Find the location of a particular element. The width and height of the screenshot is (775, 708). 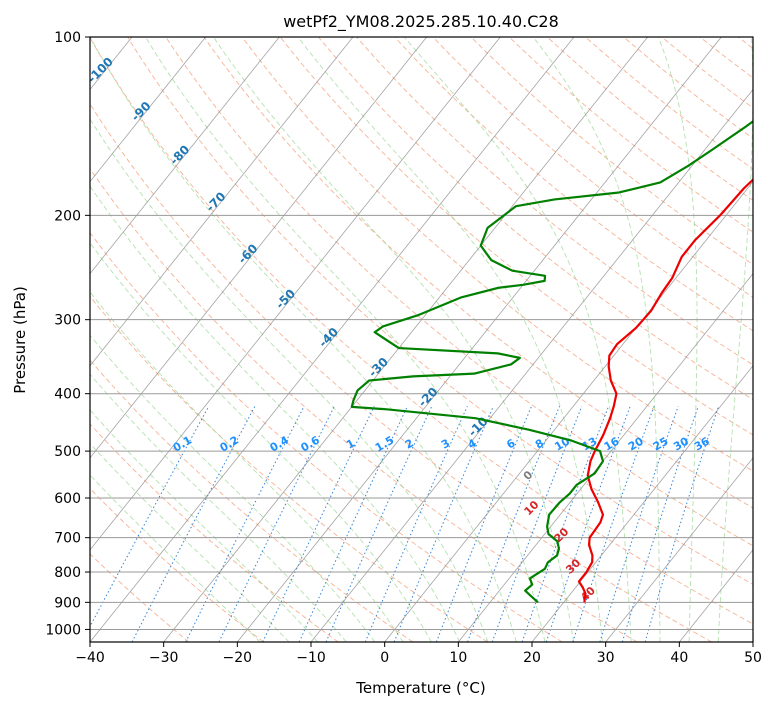

y-tick-label: 400 is located at coordinates (67, 395).